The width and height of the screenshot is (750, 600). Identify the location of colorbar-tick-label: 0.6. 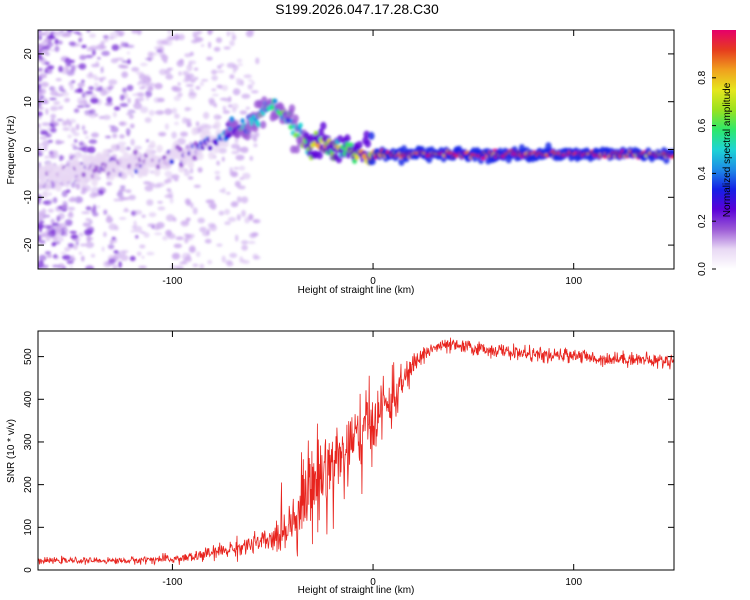
(702, 125).